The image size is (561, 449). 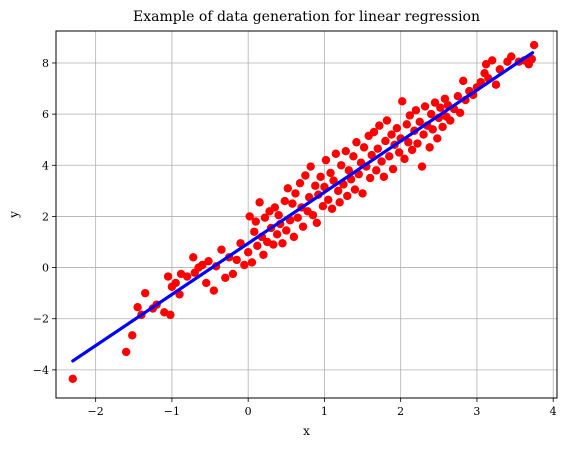 What do you see at coordinates (45, 114) in the screenshot?
I see `y-tick-label: 6` at bounding box center [45, 114].